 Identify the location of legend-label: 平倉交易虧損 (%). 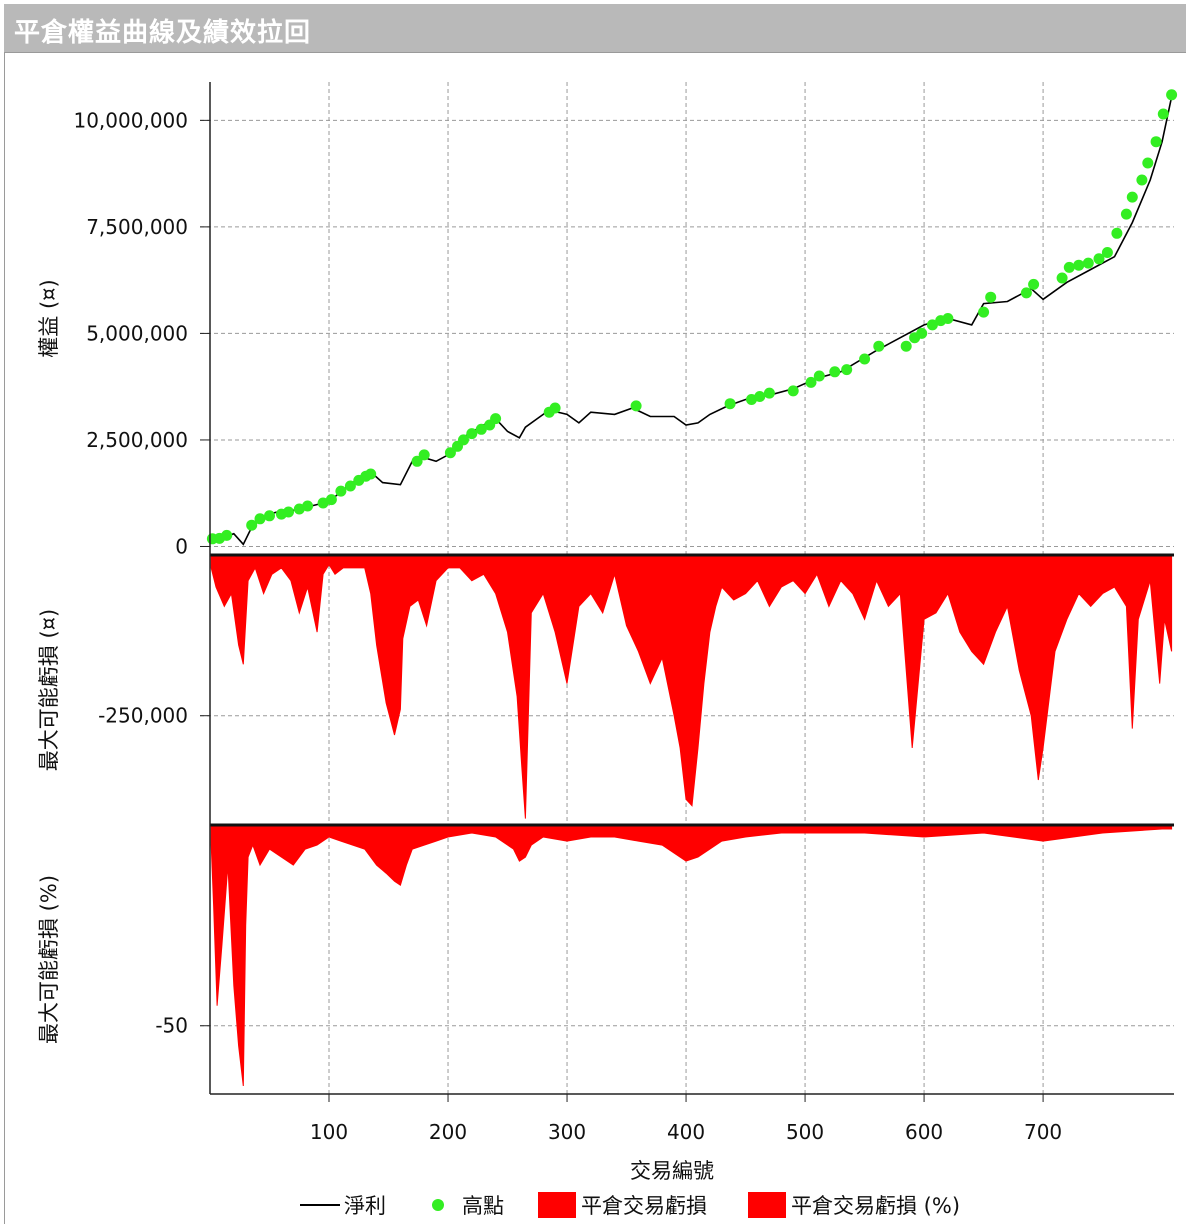
(875, 1206).